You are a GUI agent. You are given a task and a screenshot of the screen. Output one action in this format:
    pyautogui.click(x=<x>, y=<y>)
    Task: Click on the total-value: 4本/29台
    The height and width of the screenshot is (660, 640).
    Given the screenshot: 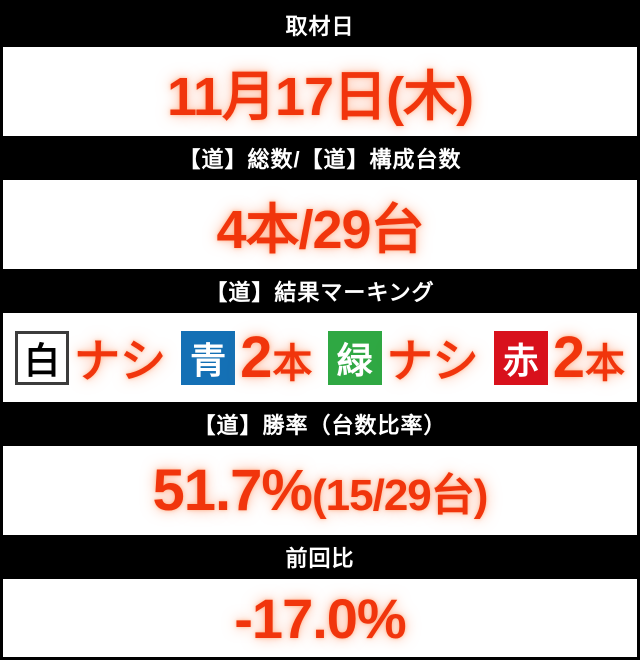 What is the action you would take?
    pyautogui.click(x=320, y=230)
    